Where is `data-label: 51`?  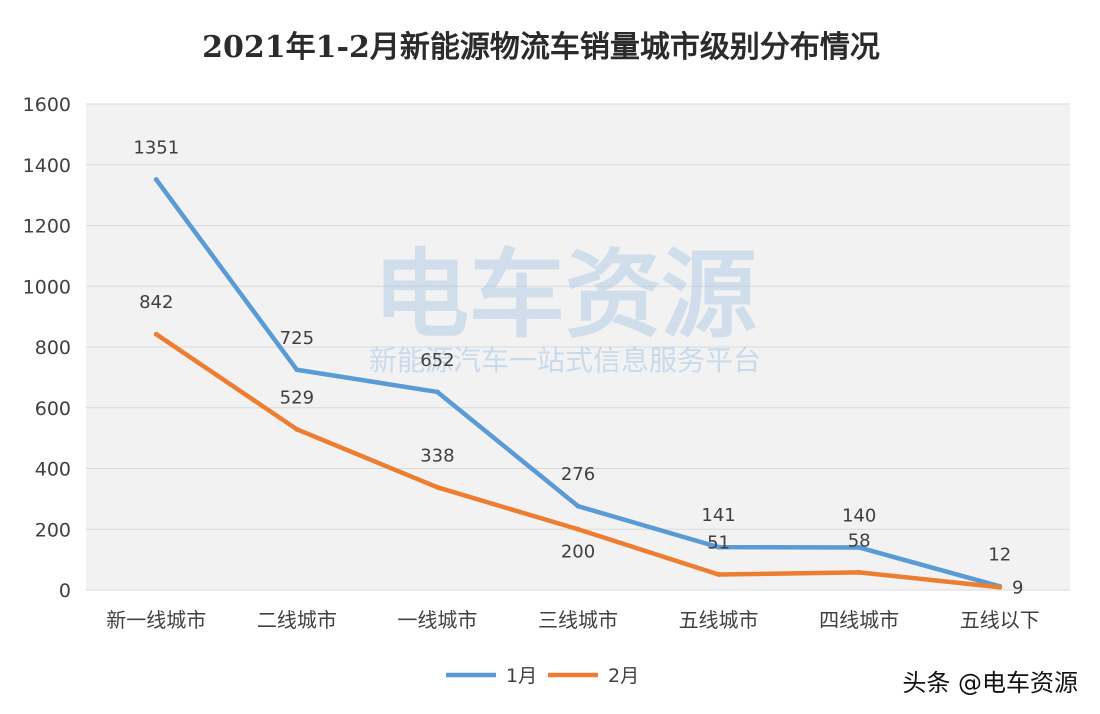
data-label: 51 is located at coordinates (718, 543).